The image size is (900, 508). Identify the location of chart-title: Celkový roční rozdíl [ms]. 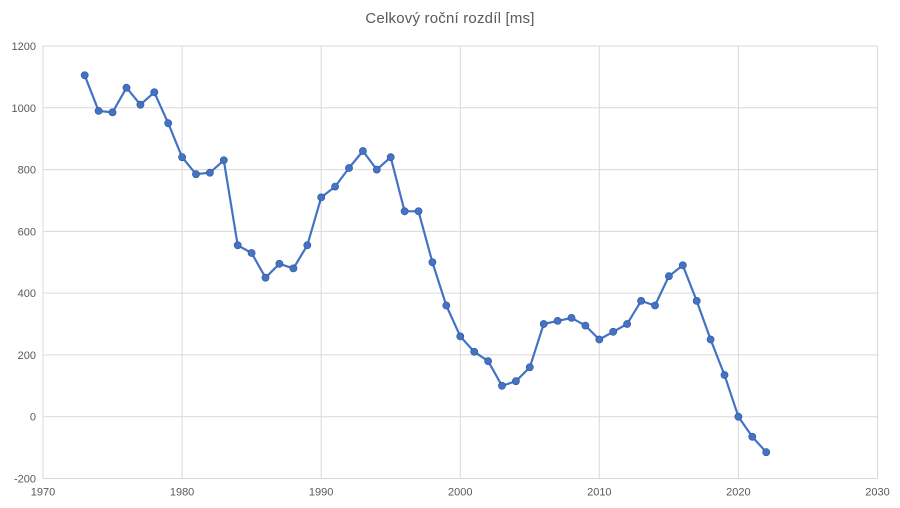
(450, 18).